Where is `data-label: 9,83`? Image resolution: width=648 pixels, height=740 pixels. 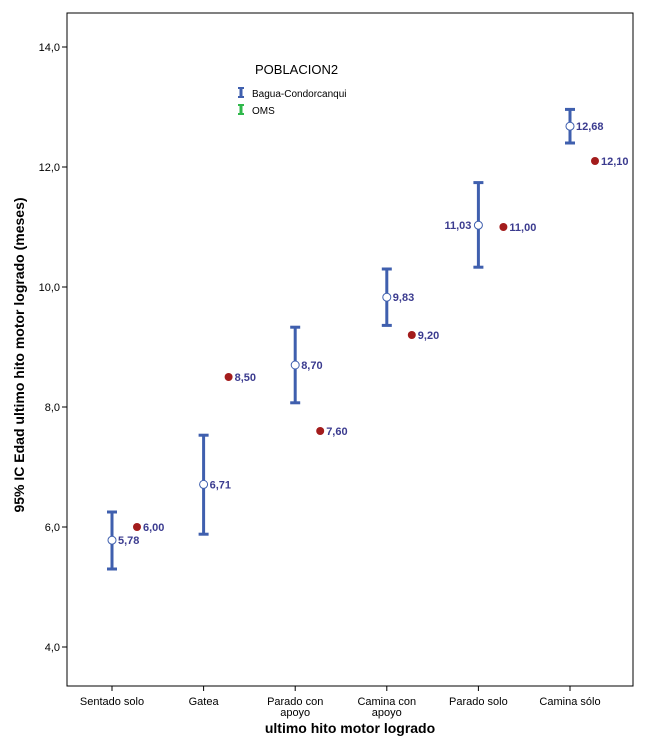 data-label: 9,83 is located at coordinates (403, 298).